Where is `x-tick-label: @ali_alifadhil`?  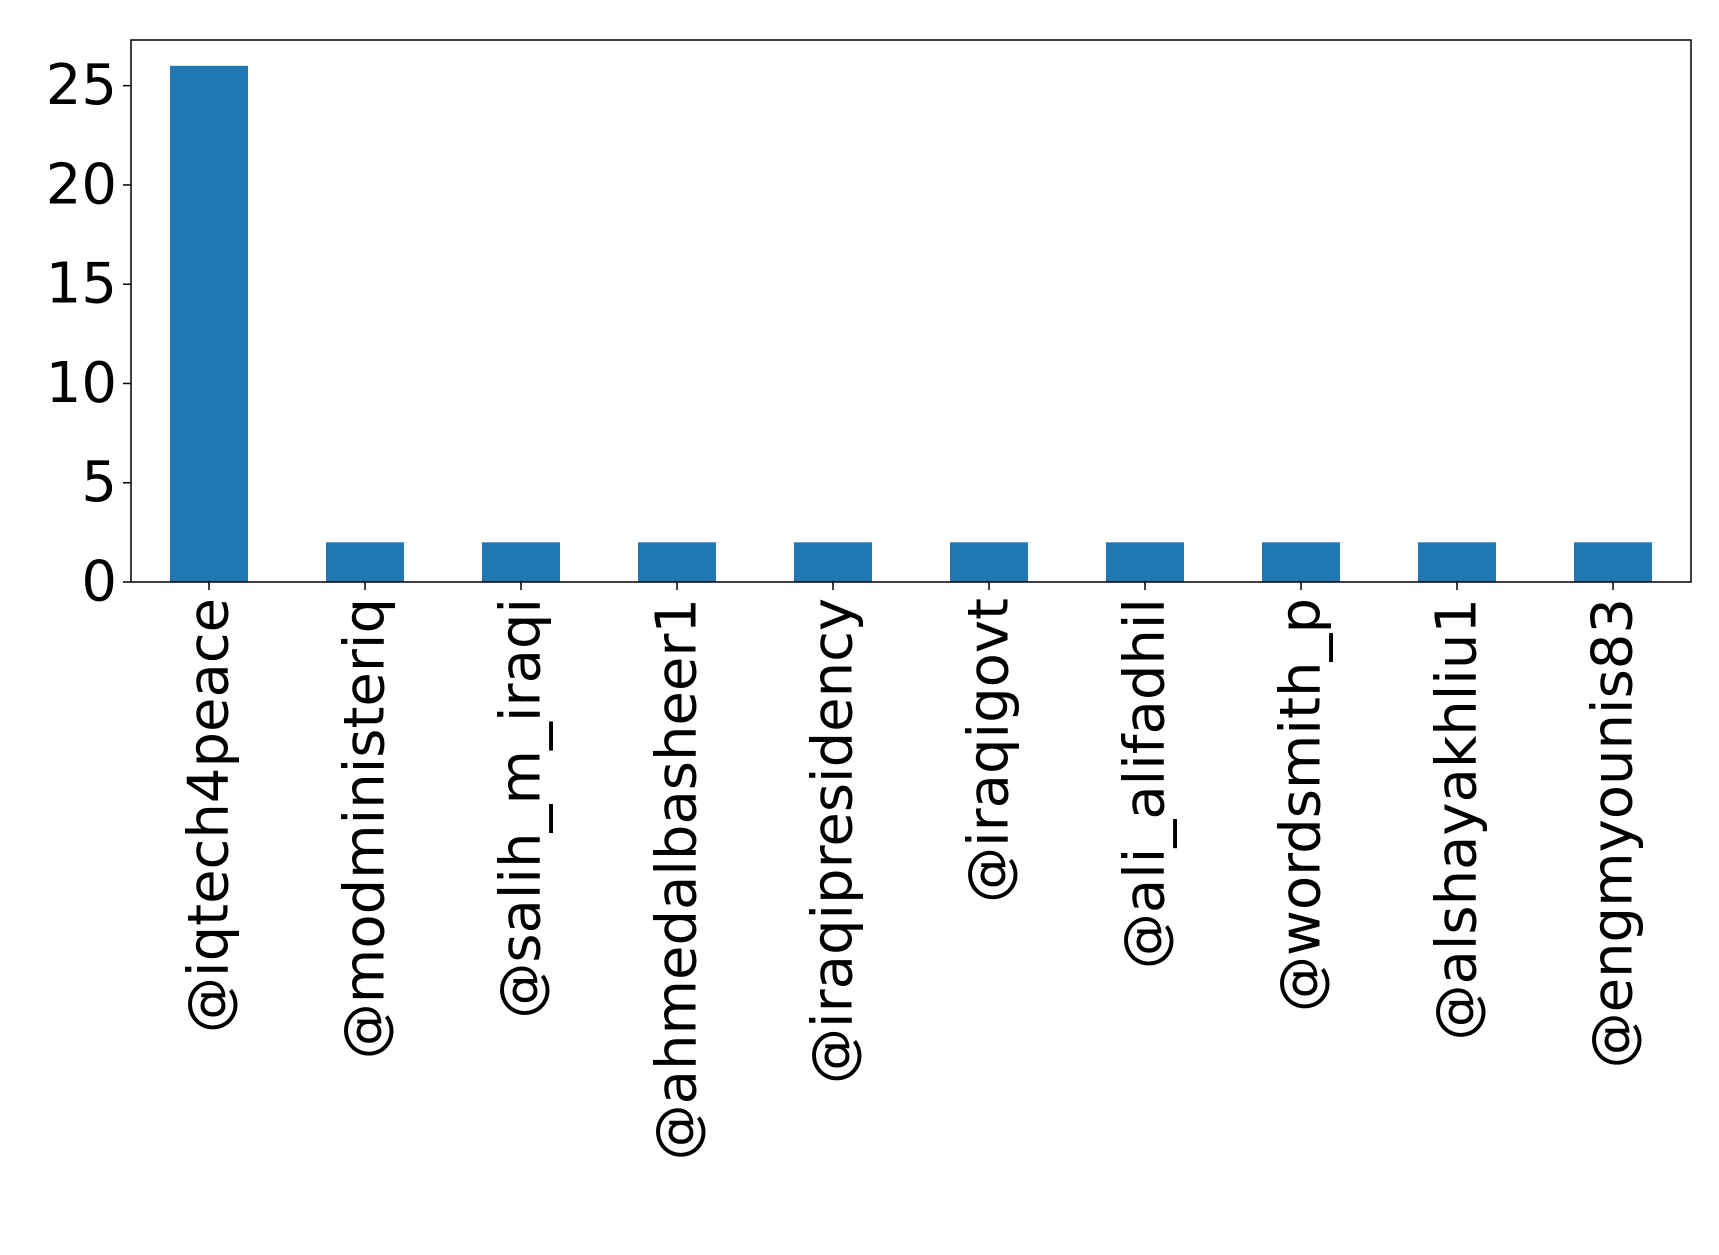
x-tick-label: @ali_alifadhil is located at coordinates (1145, 783).